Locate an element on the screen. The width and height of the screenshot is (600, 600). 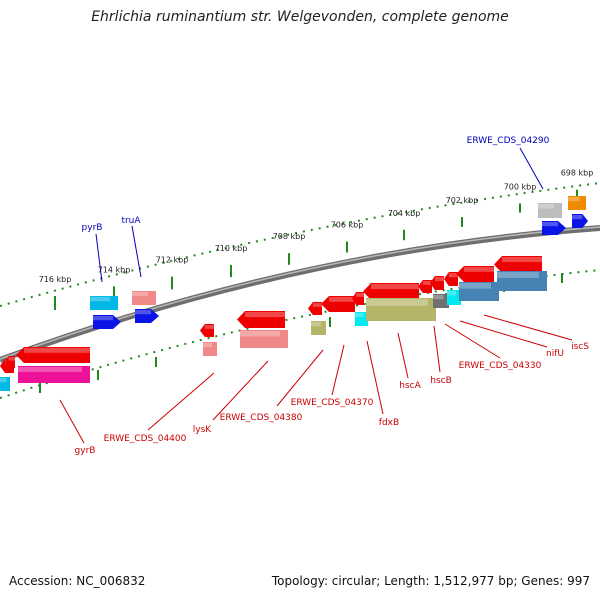
gene-red-large-left-shine is located at coordinates (57, 350).